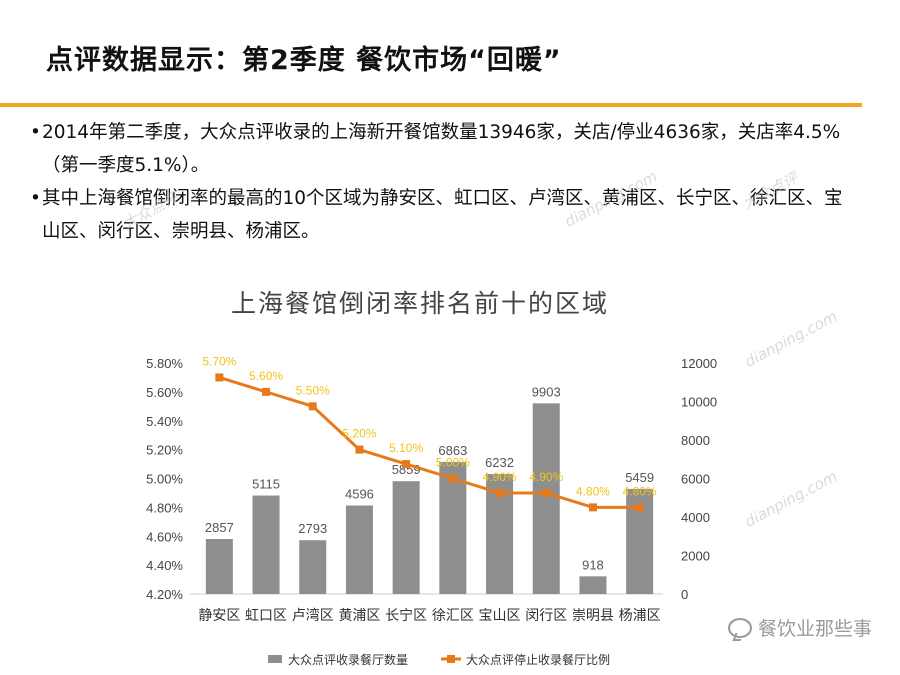 Image resolution: width=900 pixels, height=675 pixels. I want to click on x-tick-label: 崇明县, so click(593, 616).